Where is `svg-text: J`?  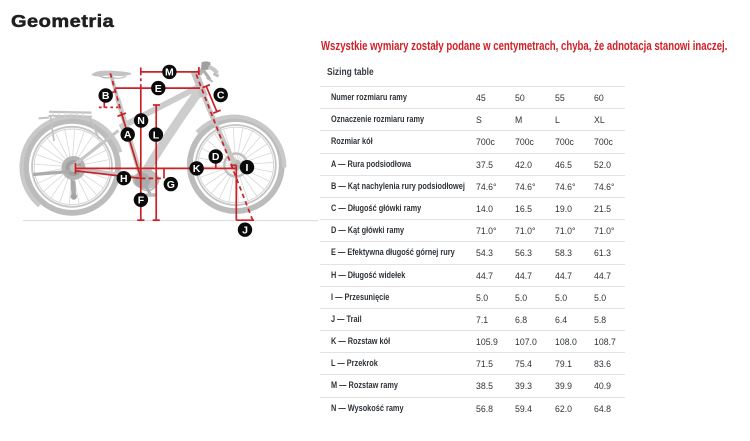 svg-text: J is located at coordinates (245, 230).